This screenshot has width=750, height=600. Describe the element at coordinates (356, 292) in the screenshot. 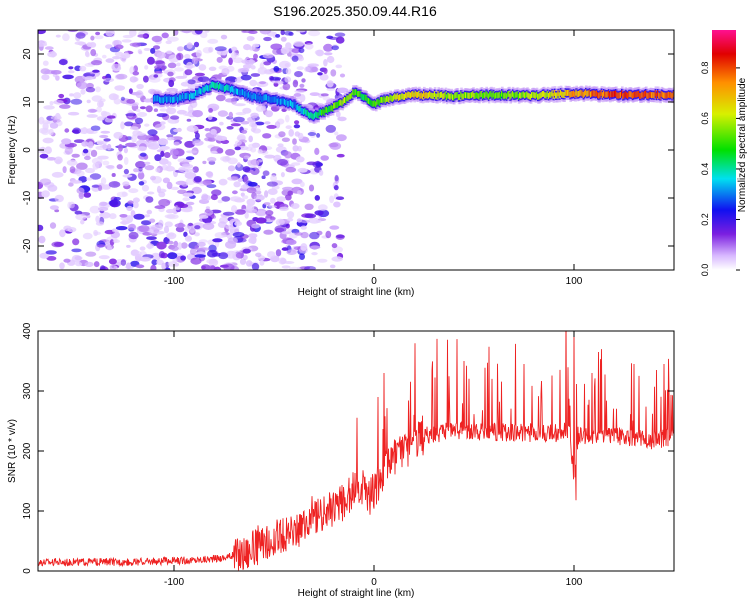

I see `x-axis-label: Height of straight line (km)` at that location.